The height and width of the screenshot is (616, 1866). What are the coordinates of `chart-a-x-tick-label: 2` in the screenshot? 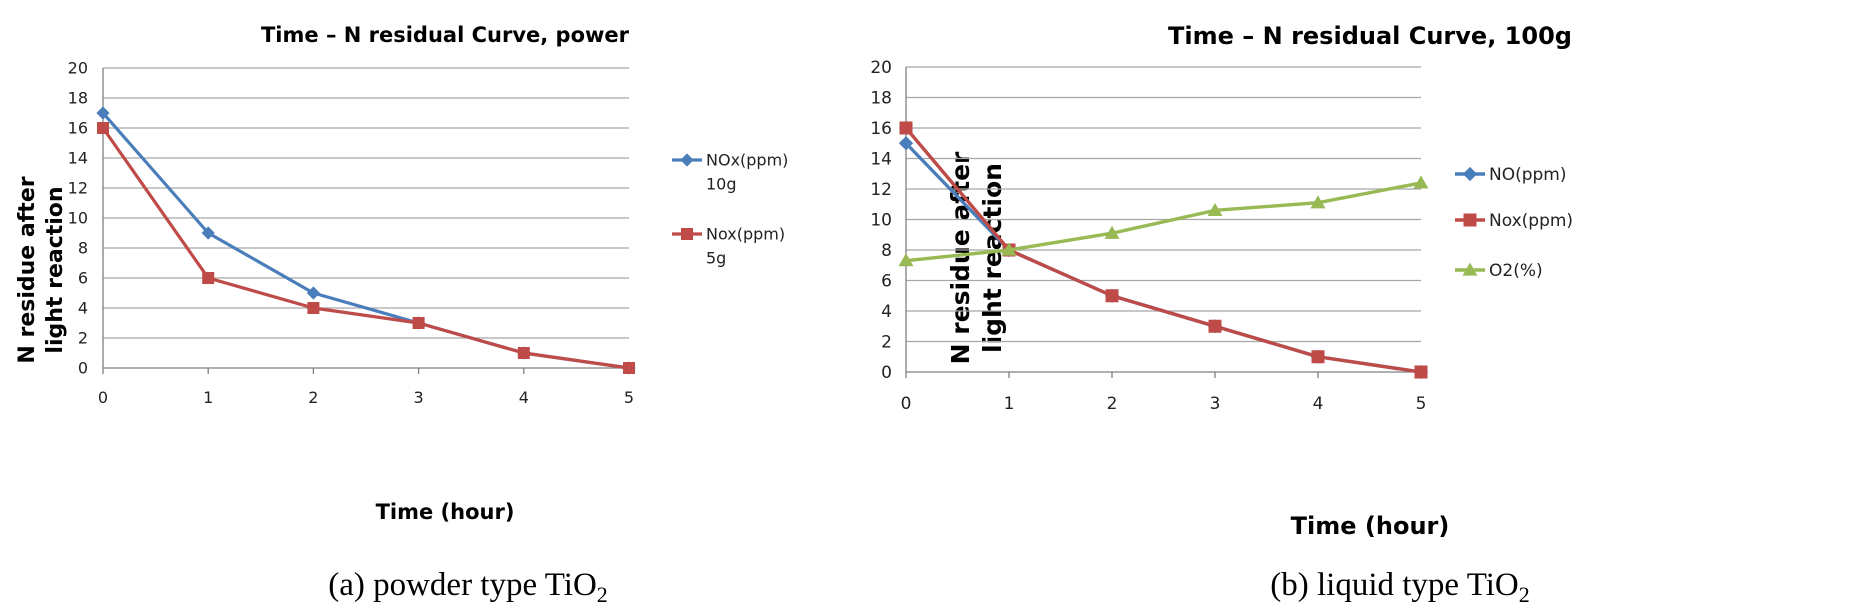 It's located at (313, 397).